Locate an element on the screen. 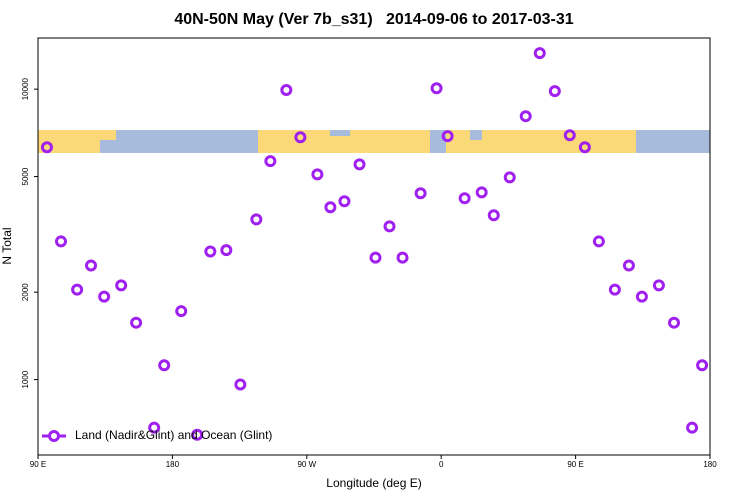 This screenshot has width=750, height=500. legend-label: Land (Nadir&Glint) and Ocean (Glint) is located at coordinates (173, 435).